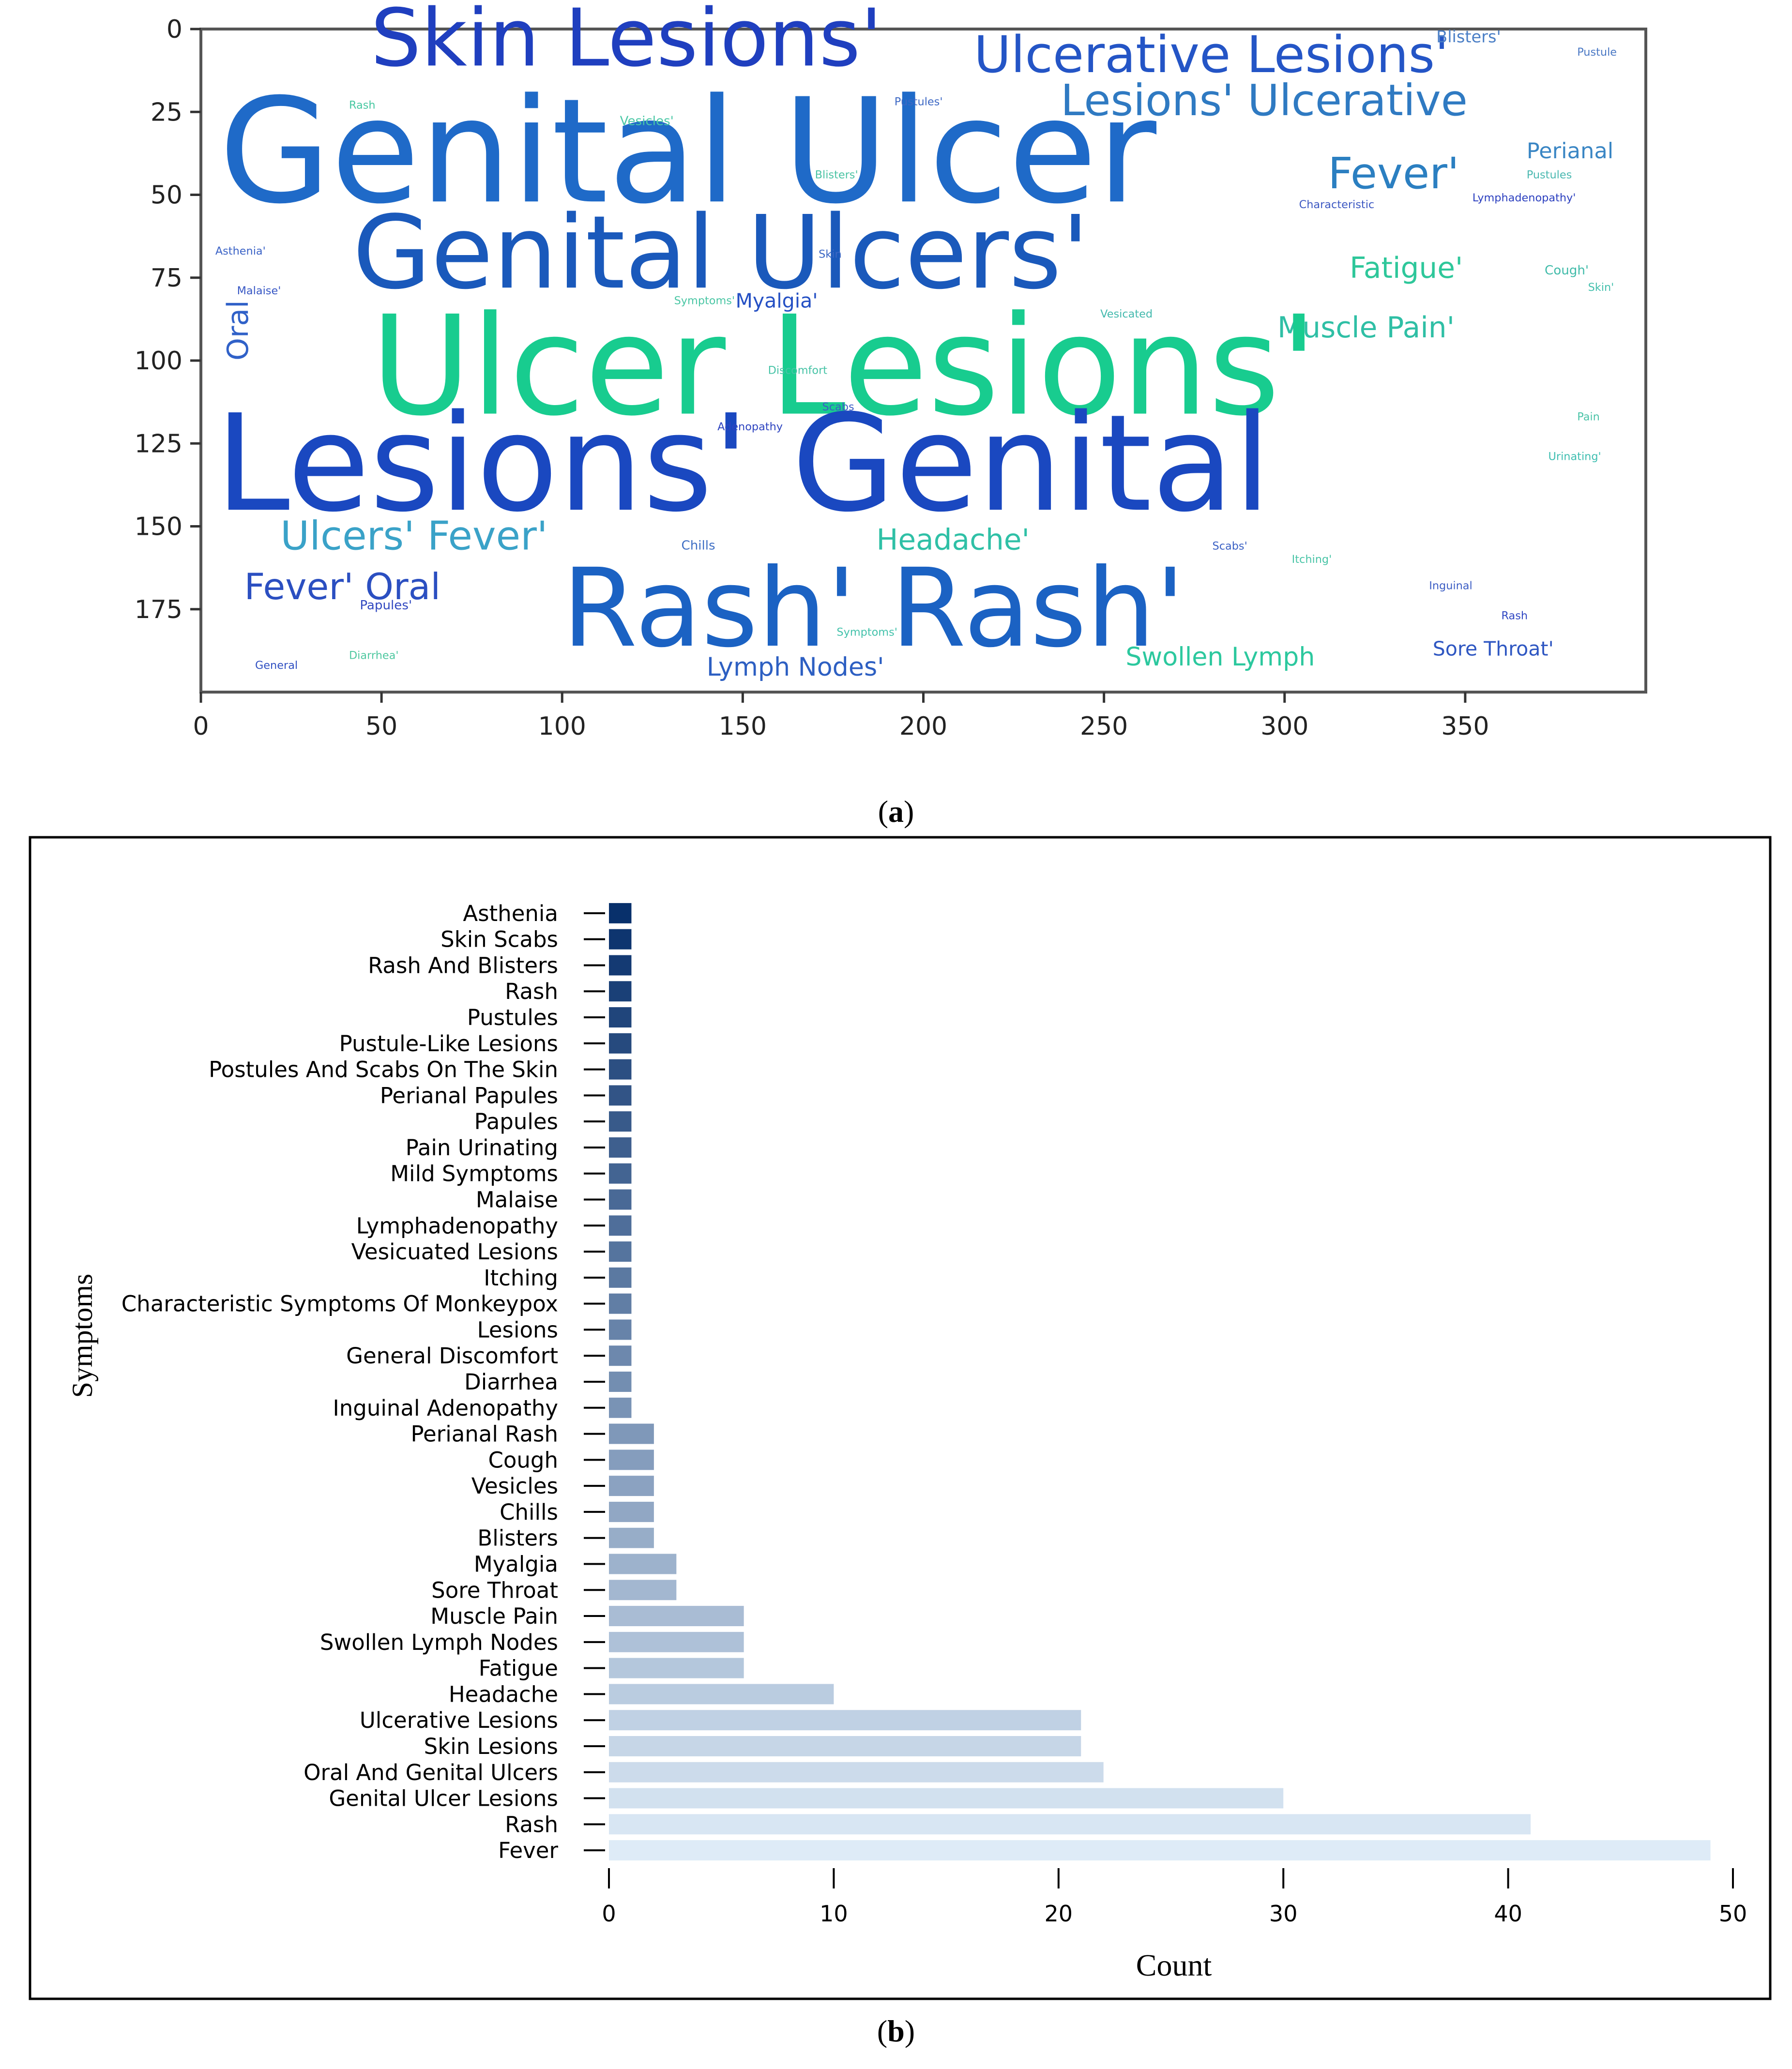  What do you see at coordinates (457, 1225) in the screenshot?
I see `category-label: Lymphadenopathy` at bounding box center [457, 1225].